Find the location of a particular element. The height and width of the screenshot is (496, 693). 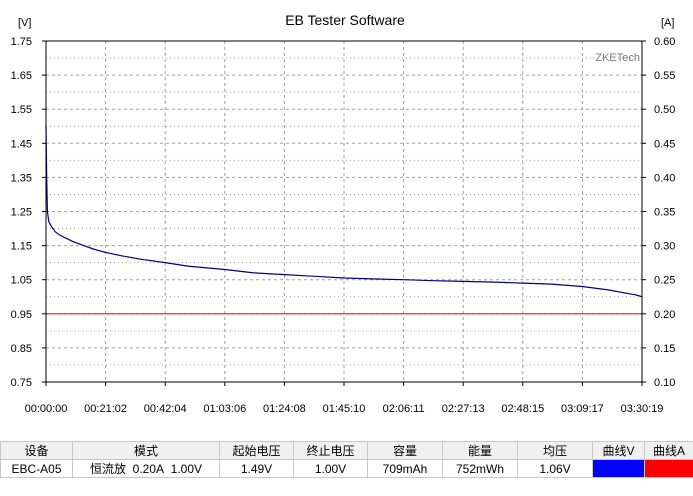

cell-curve-a-swatch is located at coordinates (668, 468).